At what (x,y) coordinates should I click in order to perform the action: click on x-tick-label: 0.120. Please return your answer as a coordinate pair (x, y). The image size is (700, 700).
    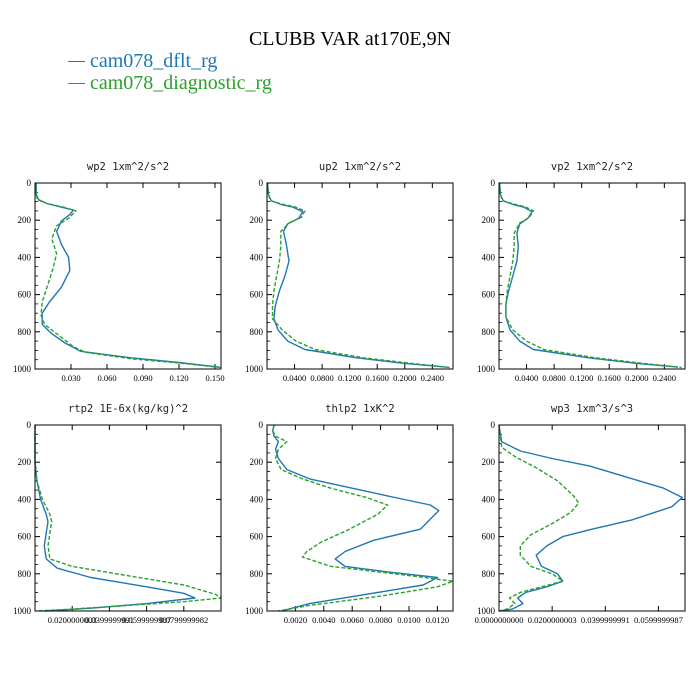
    Looking at the image, I should click on (178, 378).